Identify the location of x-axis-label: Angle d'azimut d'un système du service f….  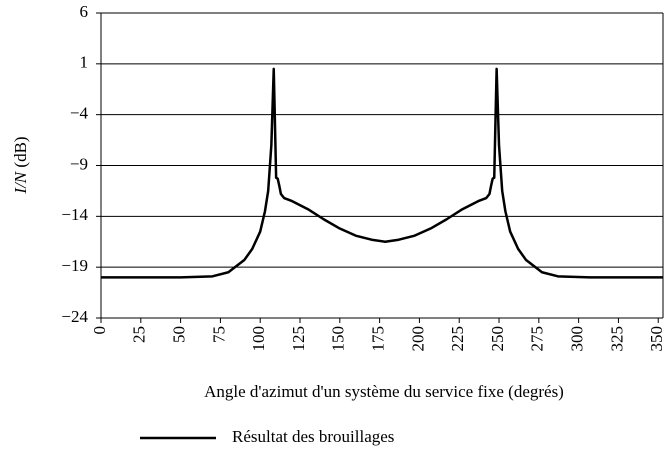
(384, 391).